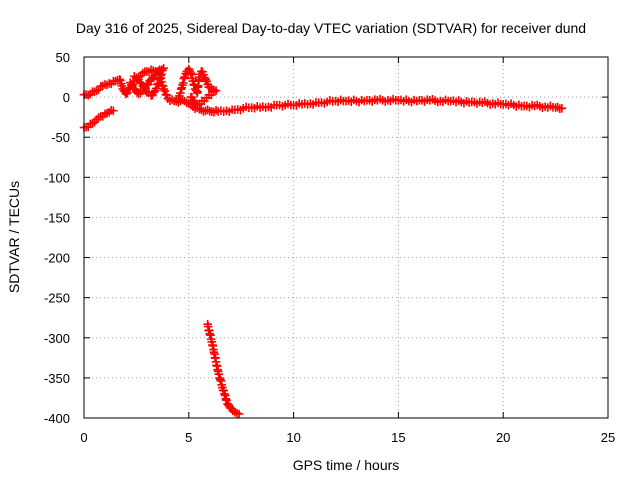 The width and height of the screenshot is (640, 480). Describe the element at coordinates (60, 137) in the screenshot. I see `y-tick-label: -50` at that location.